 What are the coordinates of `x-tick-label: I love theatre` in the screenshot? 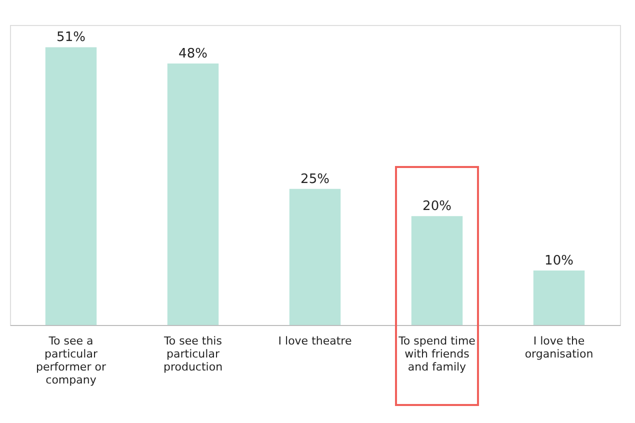 It's located at (315, 341).